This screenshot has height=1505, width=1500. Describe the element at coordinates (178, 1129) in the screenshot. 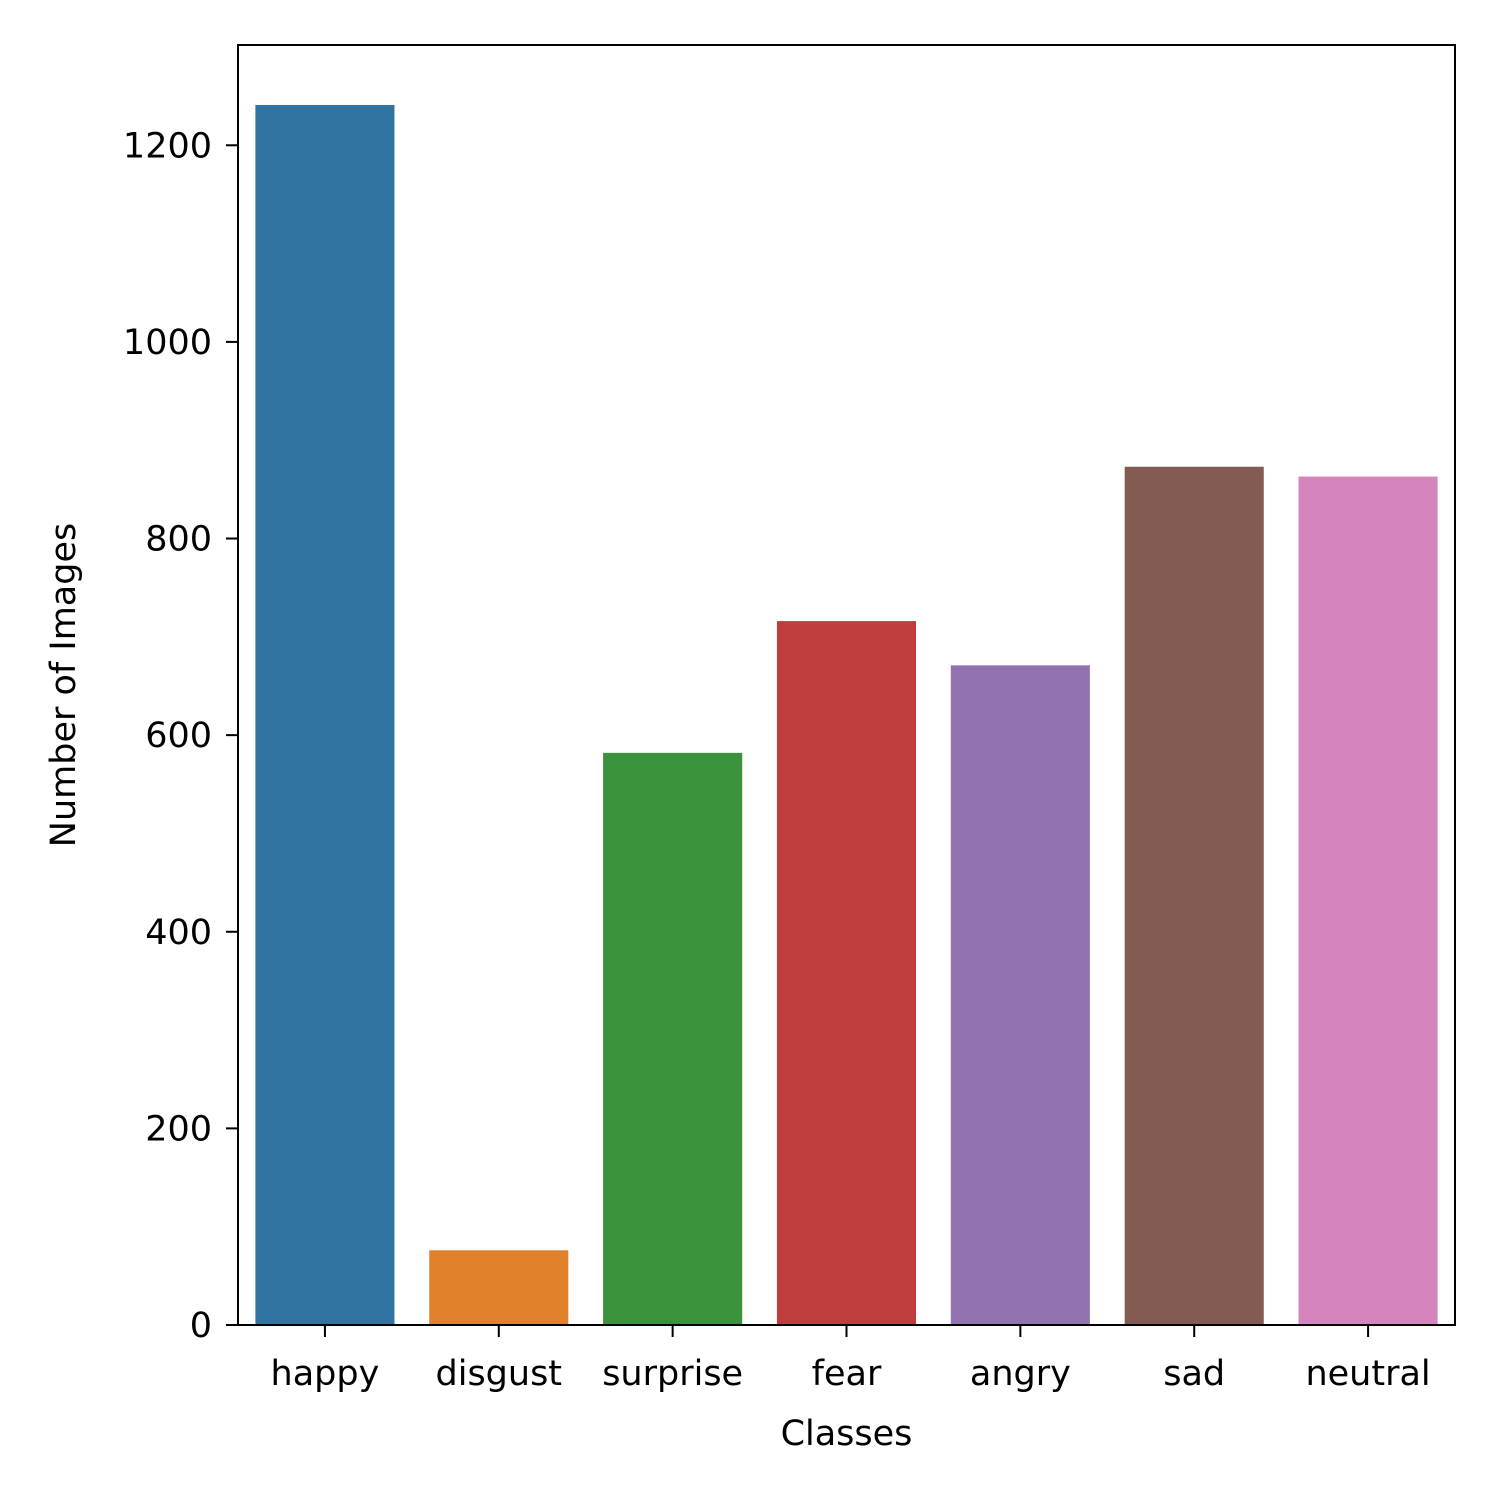

I see `y-tick-label: 200` at that location.